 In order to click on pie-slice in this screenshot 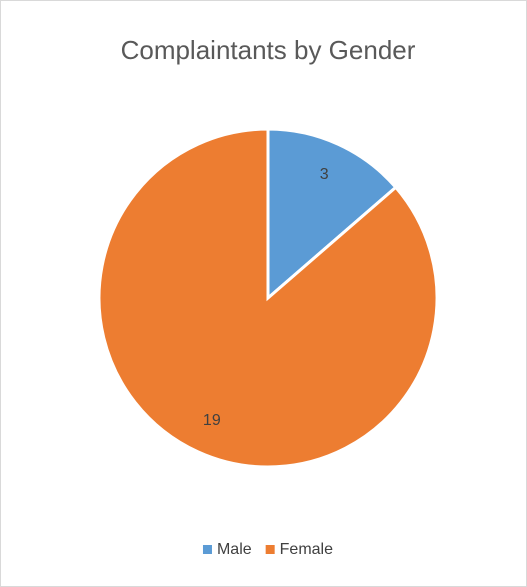, I will do `click(332, 214)`.